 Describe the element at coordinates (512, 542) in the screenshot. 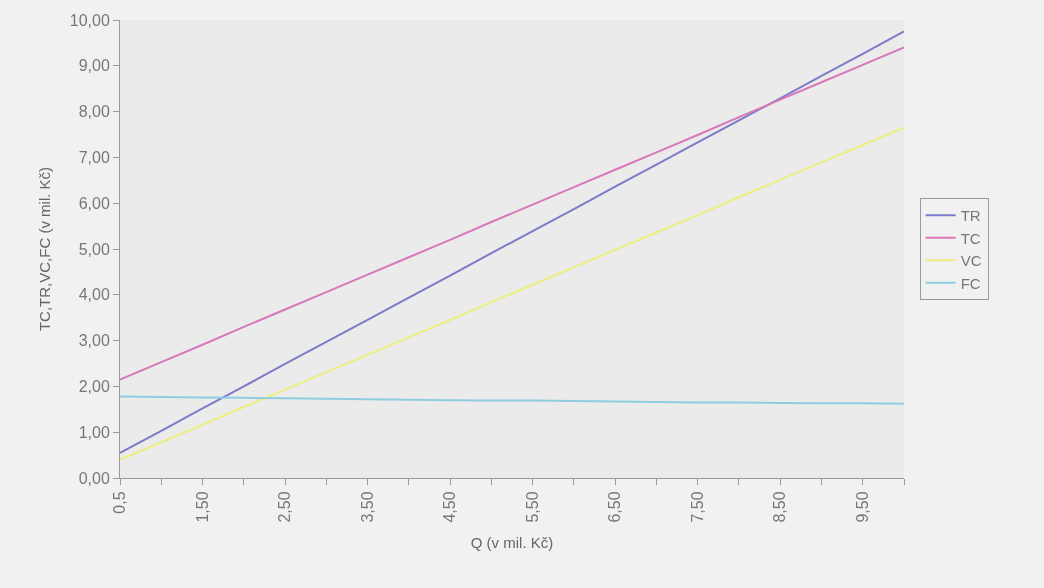

I see `x-axis-title: Q (v mil. Kč)` at that location.